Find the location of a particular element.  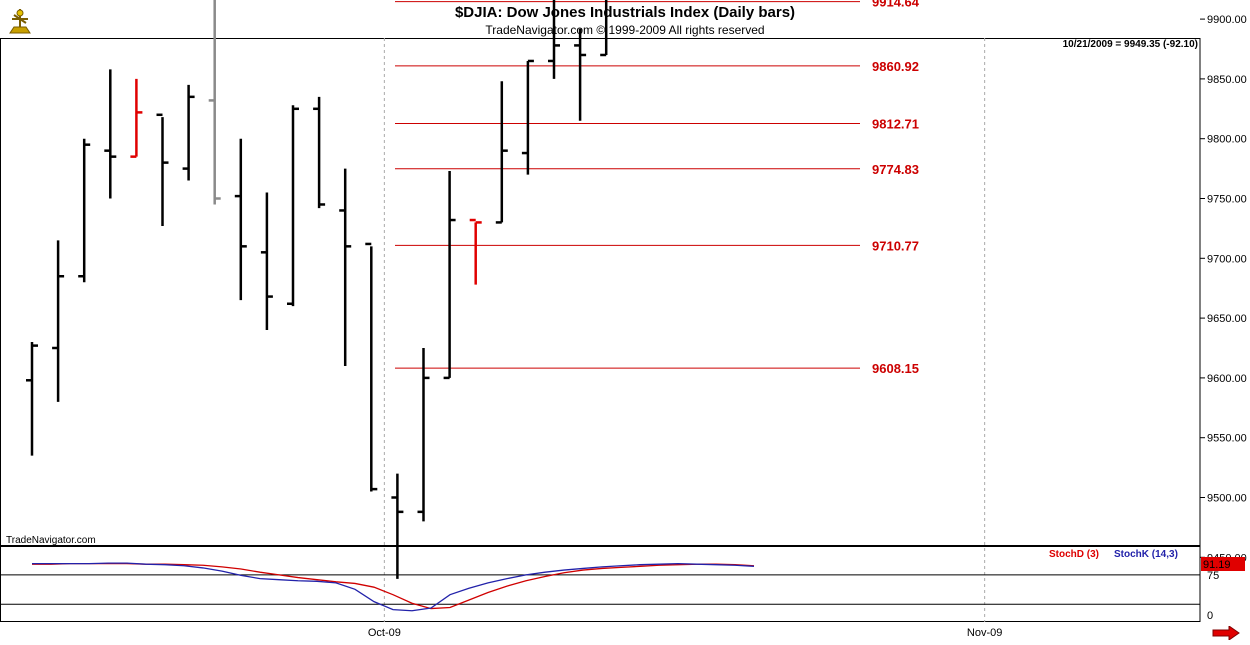

y-tick-label: 9600.00 is located at coordinates (1227, 379).